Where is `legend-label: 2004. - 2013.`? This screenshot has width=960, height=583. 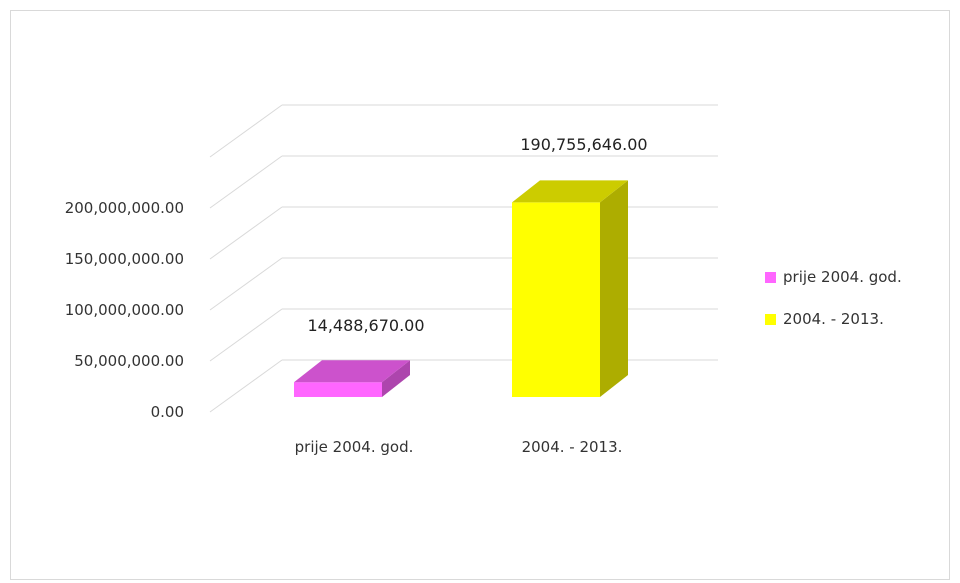
legend-label: 2004. - 2013. is located at coordinates (833, 319).